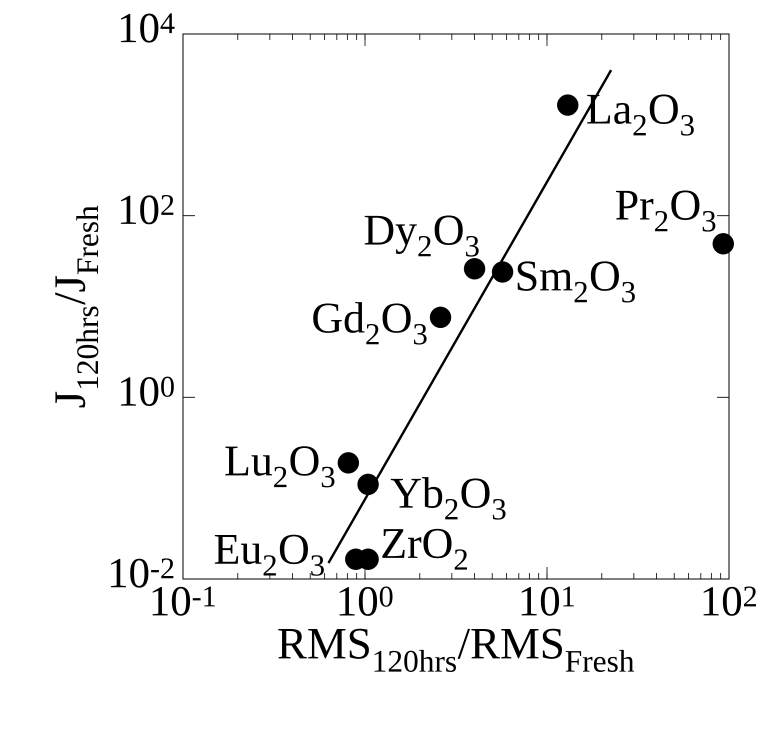  Describe the element at coordinates (183, 601) in the screenshot. I see `x-tick-label: 10$^{-1}$` at that location.